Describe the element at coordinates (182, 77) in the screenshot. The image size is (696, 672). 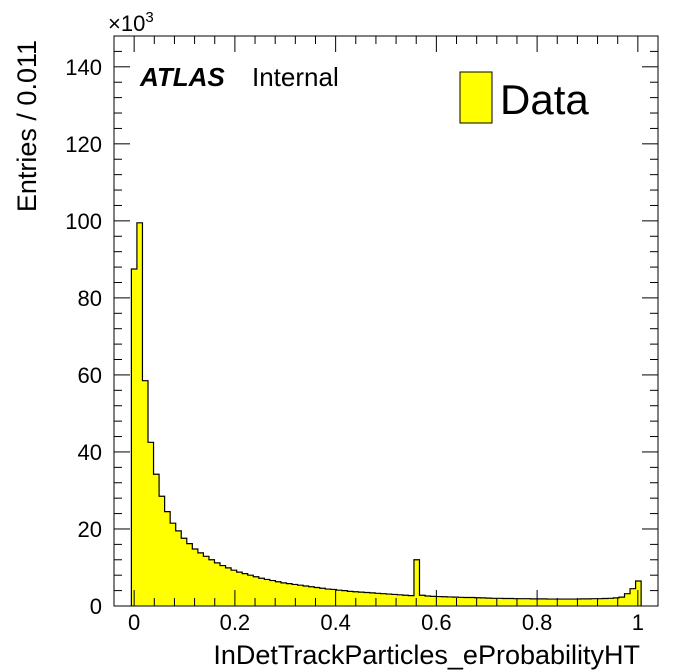
I see `atlas-label: ATLAS` at that location.